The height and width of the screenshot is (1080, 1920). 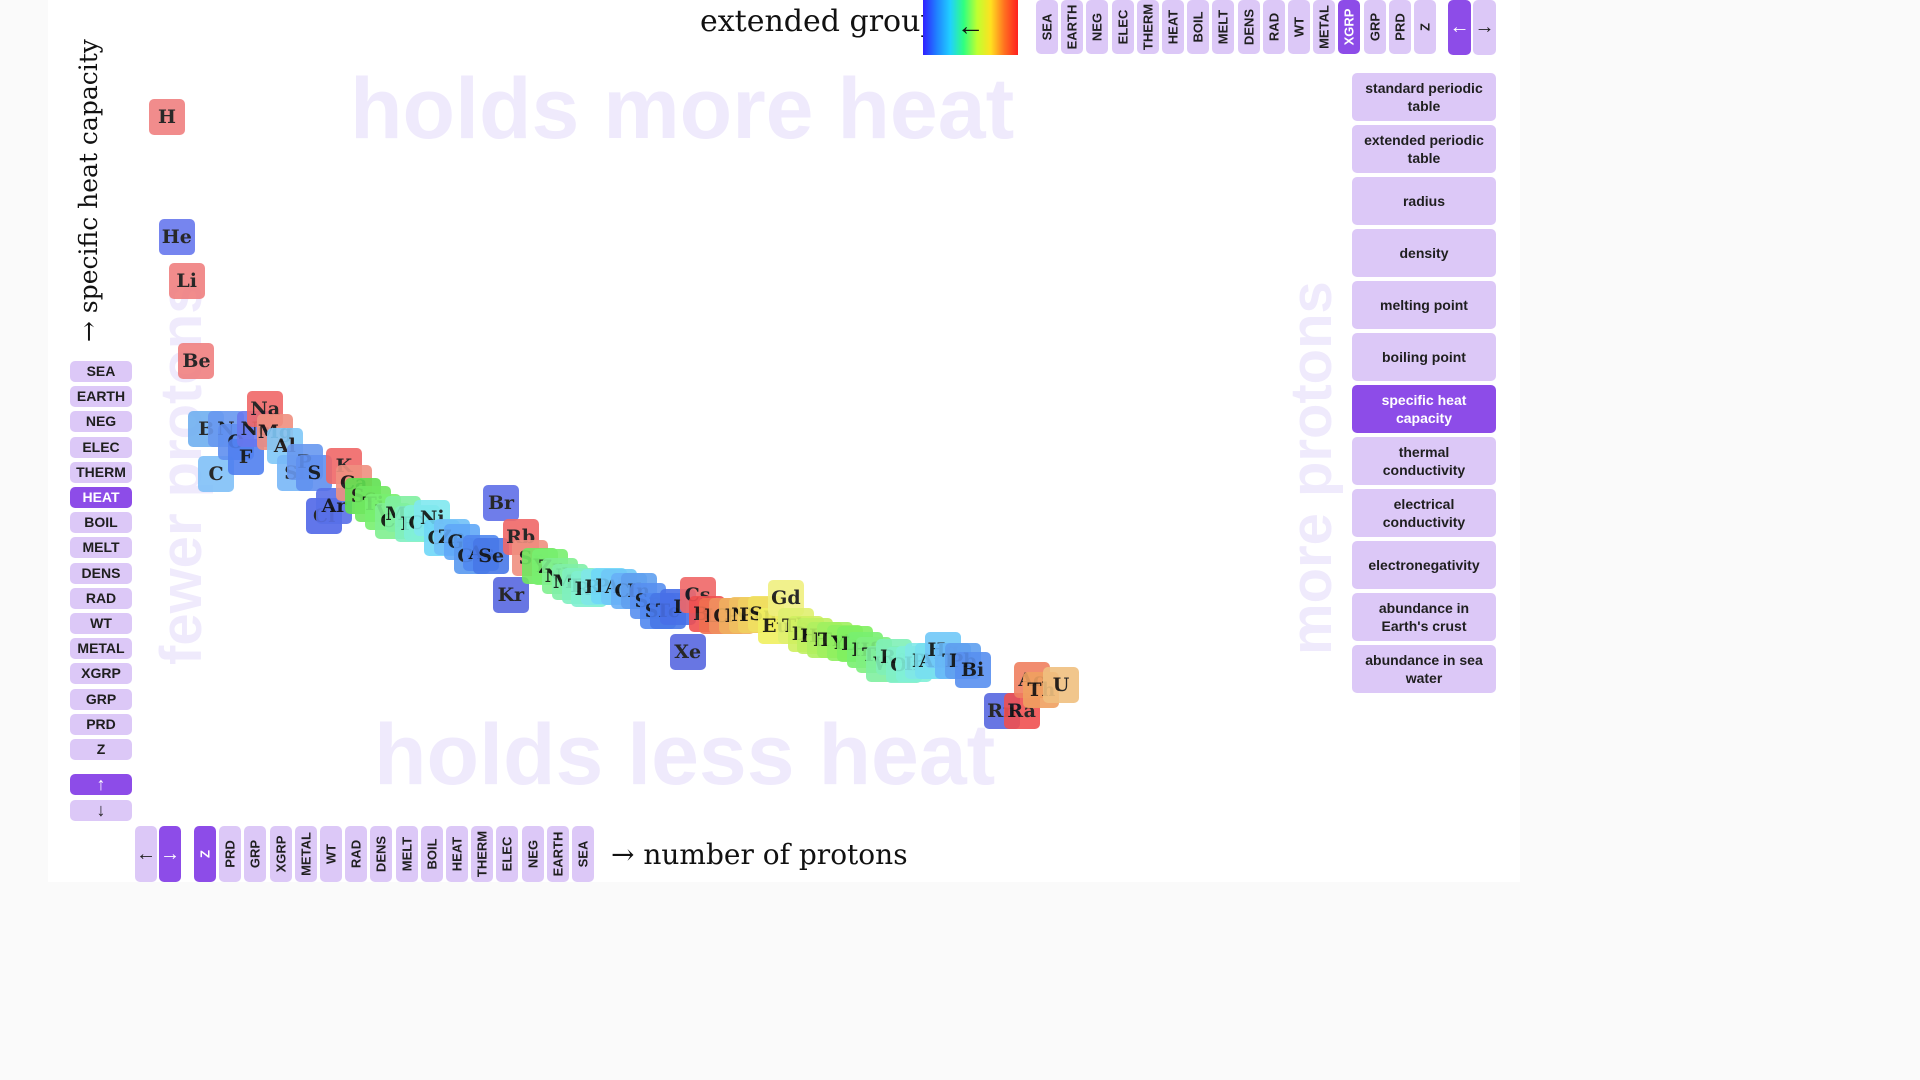 What do you see at coordinates (685, 755) in the screenshot?
I see `watermark-bottom: holds less heat` at bounding box center [685, 755].